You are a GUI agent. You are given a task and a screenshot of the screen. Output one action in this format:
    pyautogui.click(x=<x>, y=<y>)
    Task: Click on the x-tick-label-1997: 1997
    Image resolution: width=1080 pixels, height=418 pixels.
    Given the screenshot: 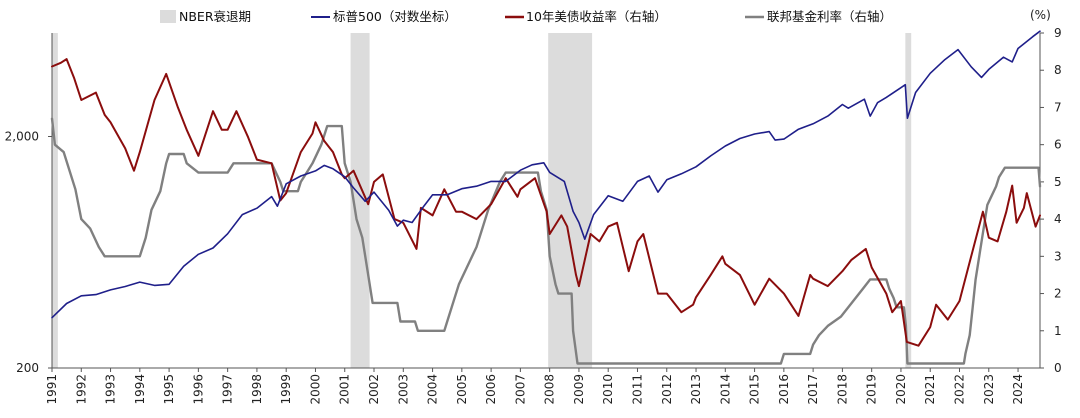 What is the action you would take?
    pyautogui.click(x=228, y=389)
    